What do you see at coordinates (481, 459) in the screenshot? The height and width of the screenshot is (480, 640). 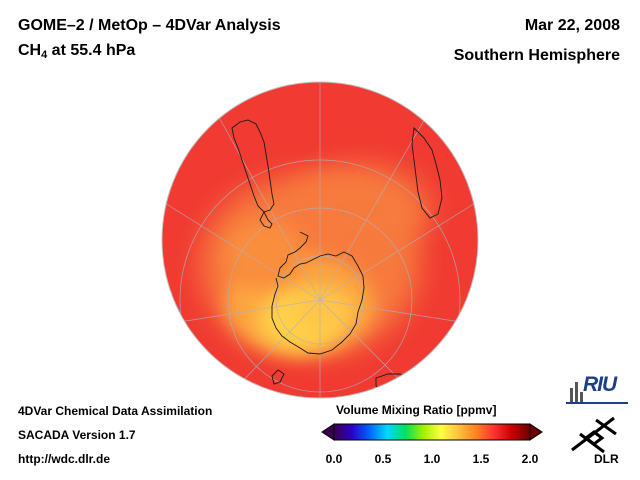 I see `colorbar-tick-label: 1.5` at bounding box center [481, 459].